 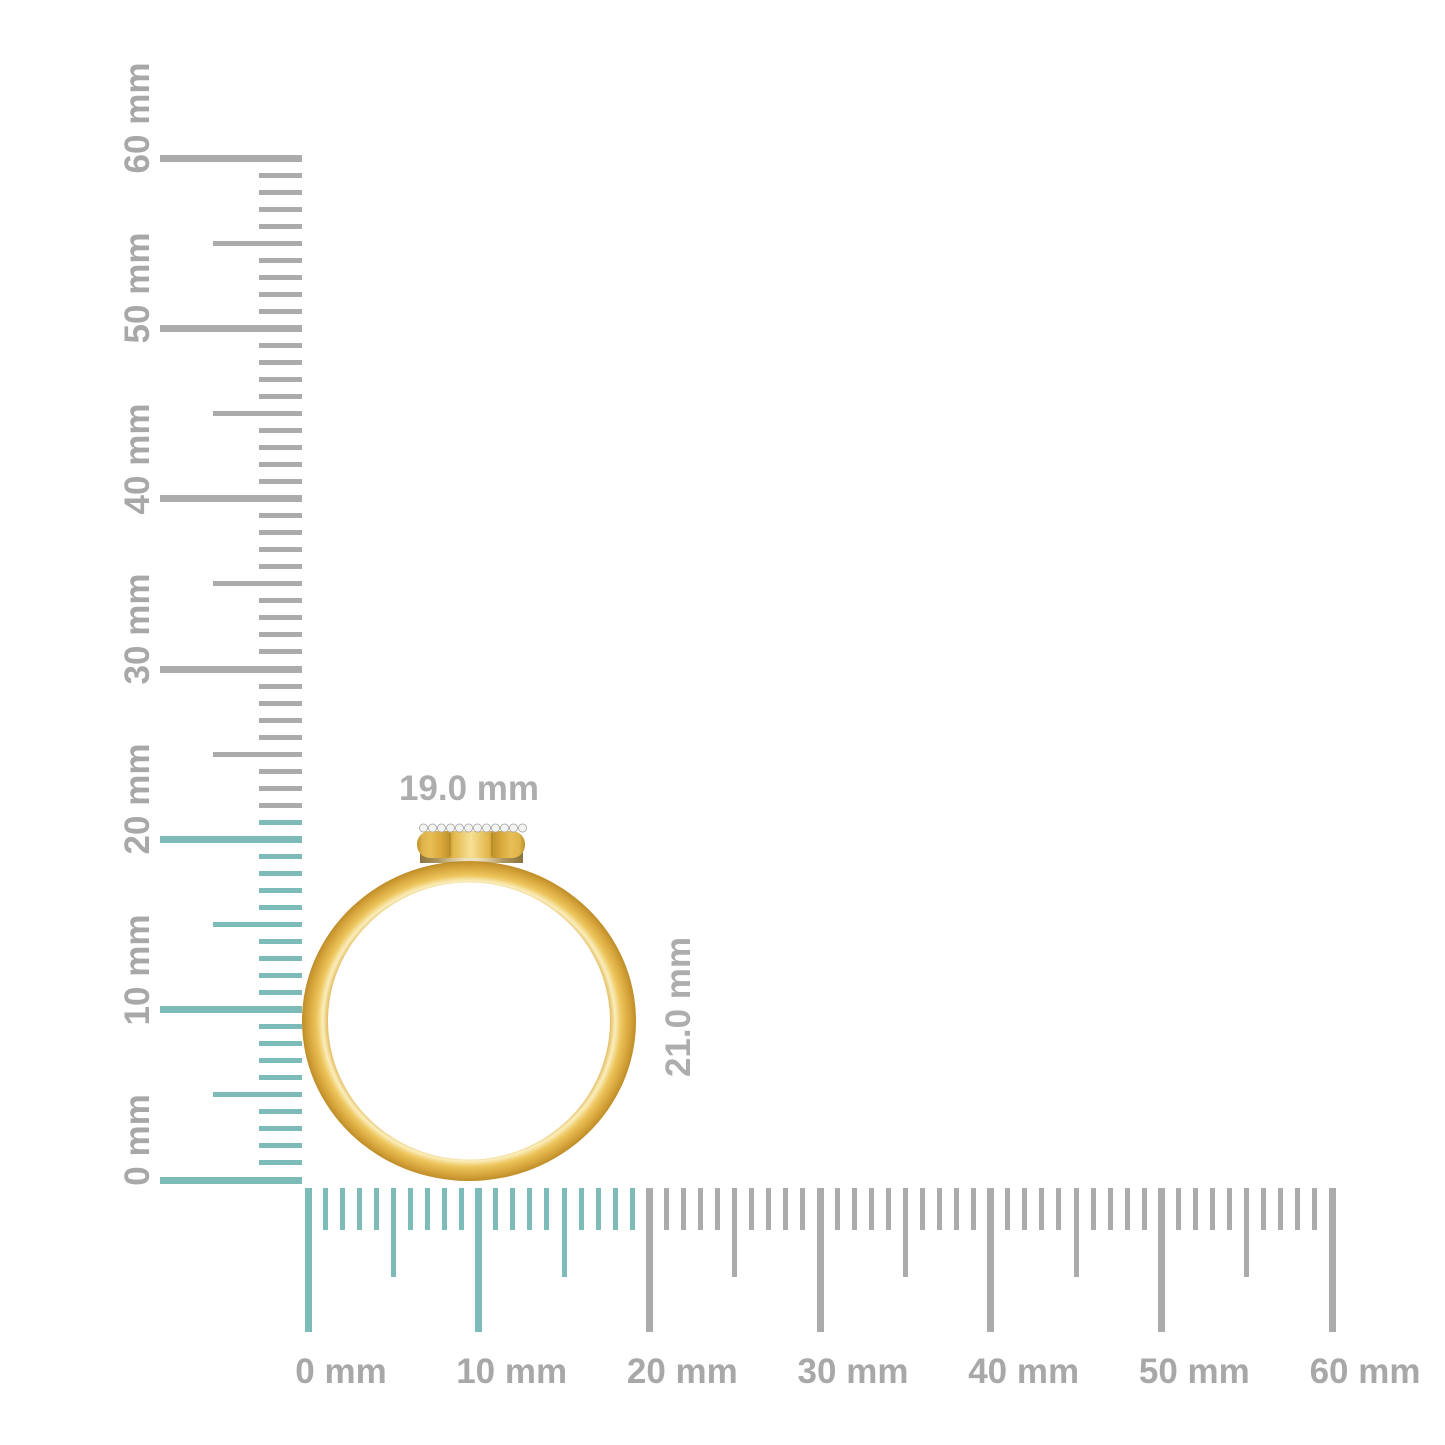 I want to click on width-dimension-label: 19.0 mm, so click(x=469, y=788).